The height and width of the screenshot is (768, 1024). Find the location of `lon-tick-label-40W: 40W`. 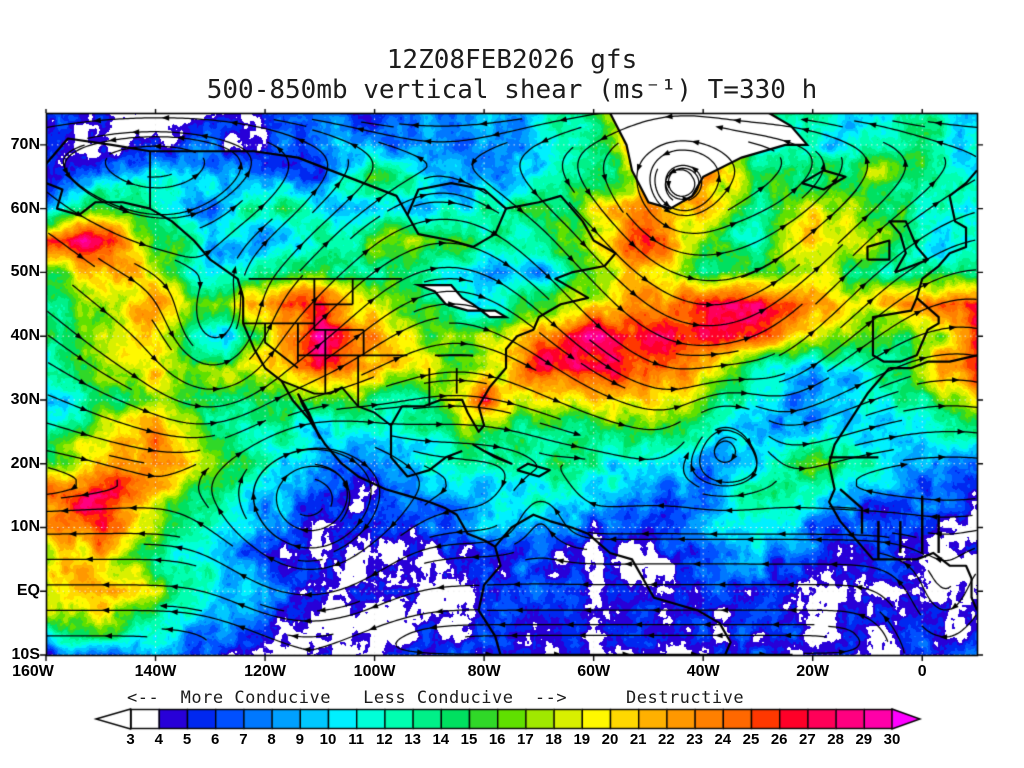

lon-tick-label-40W: 40W is located at coordinates (703, 671).